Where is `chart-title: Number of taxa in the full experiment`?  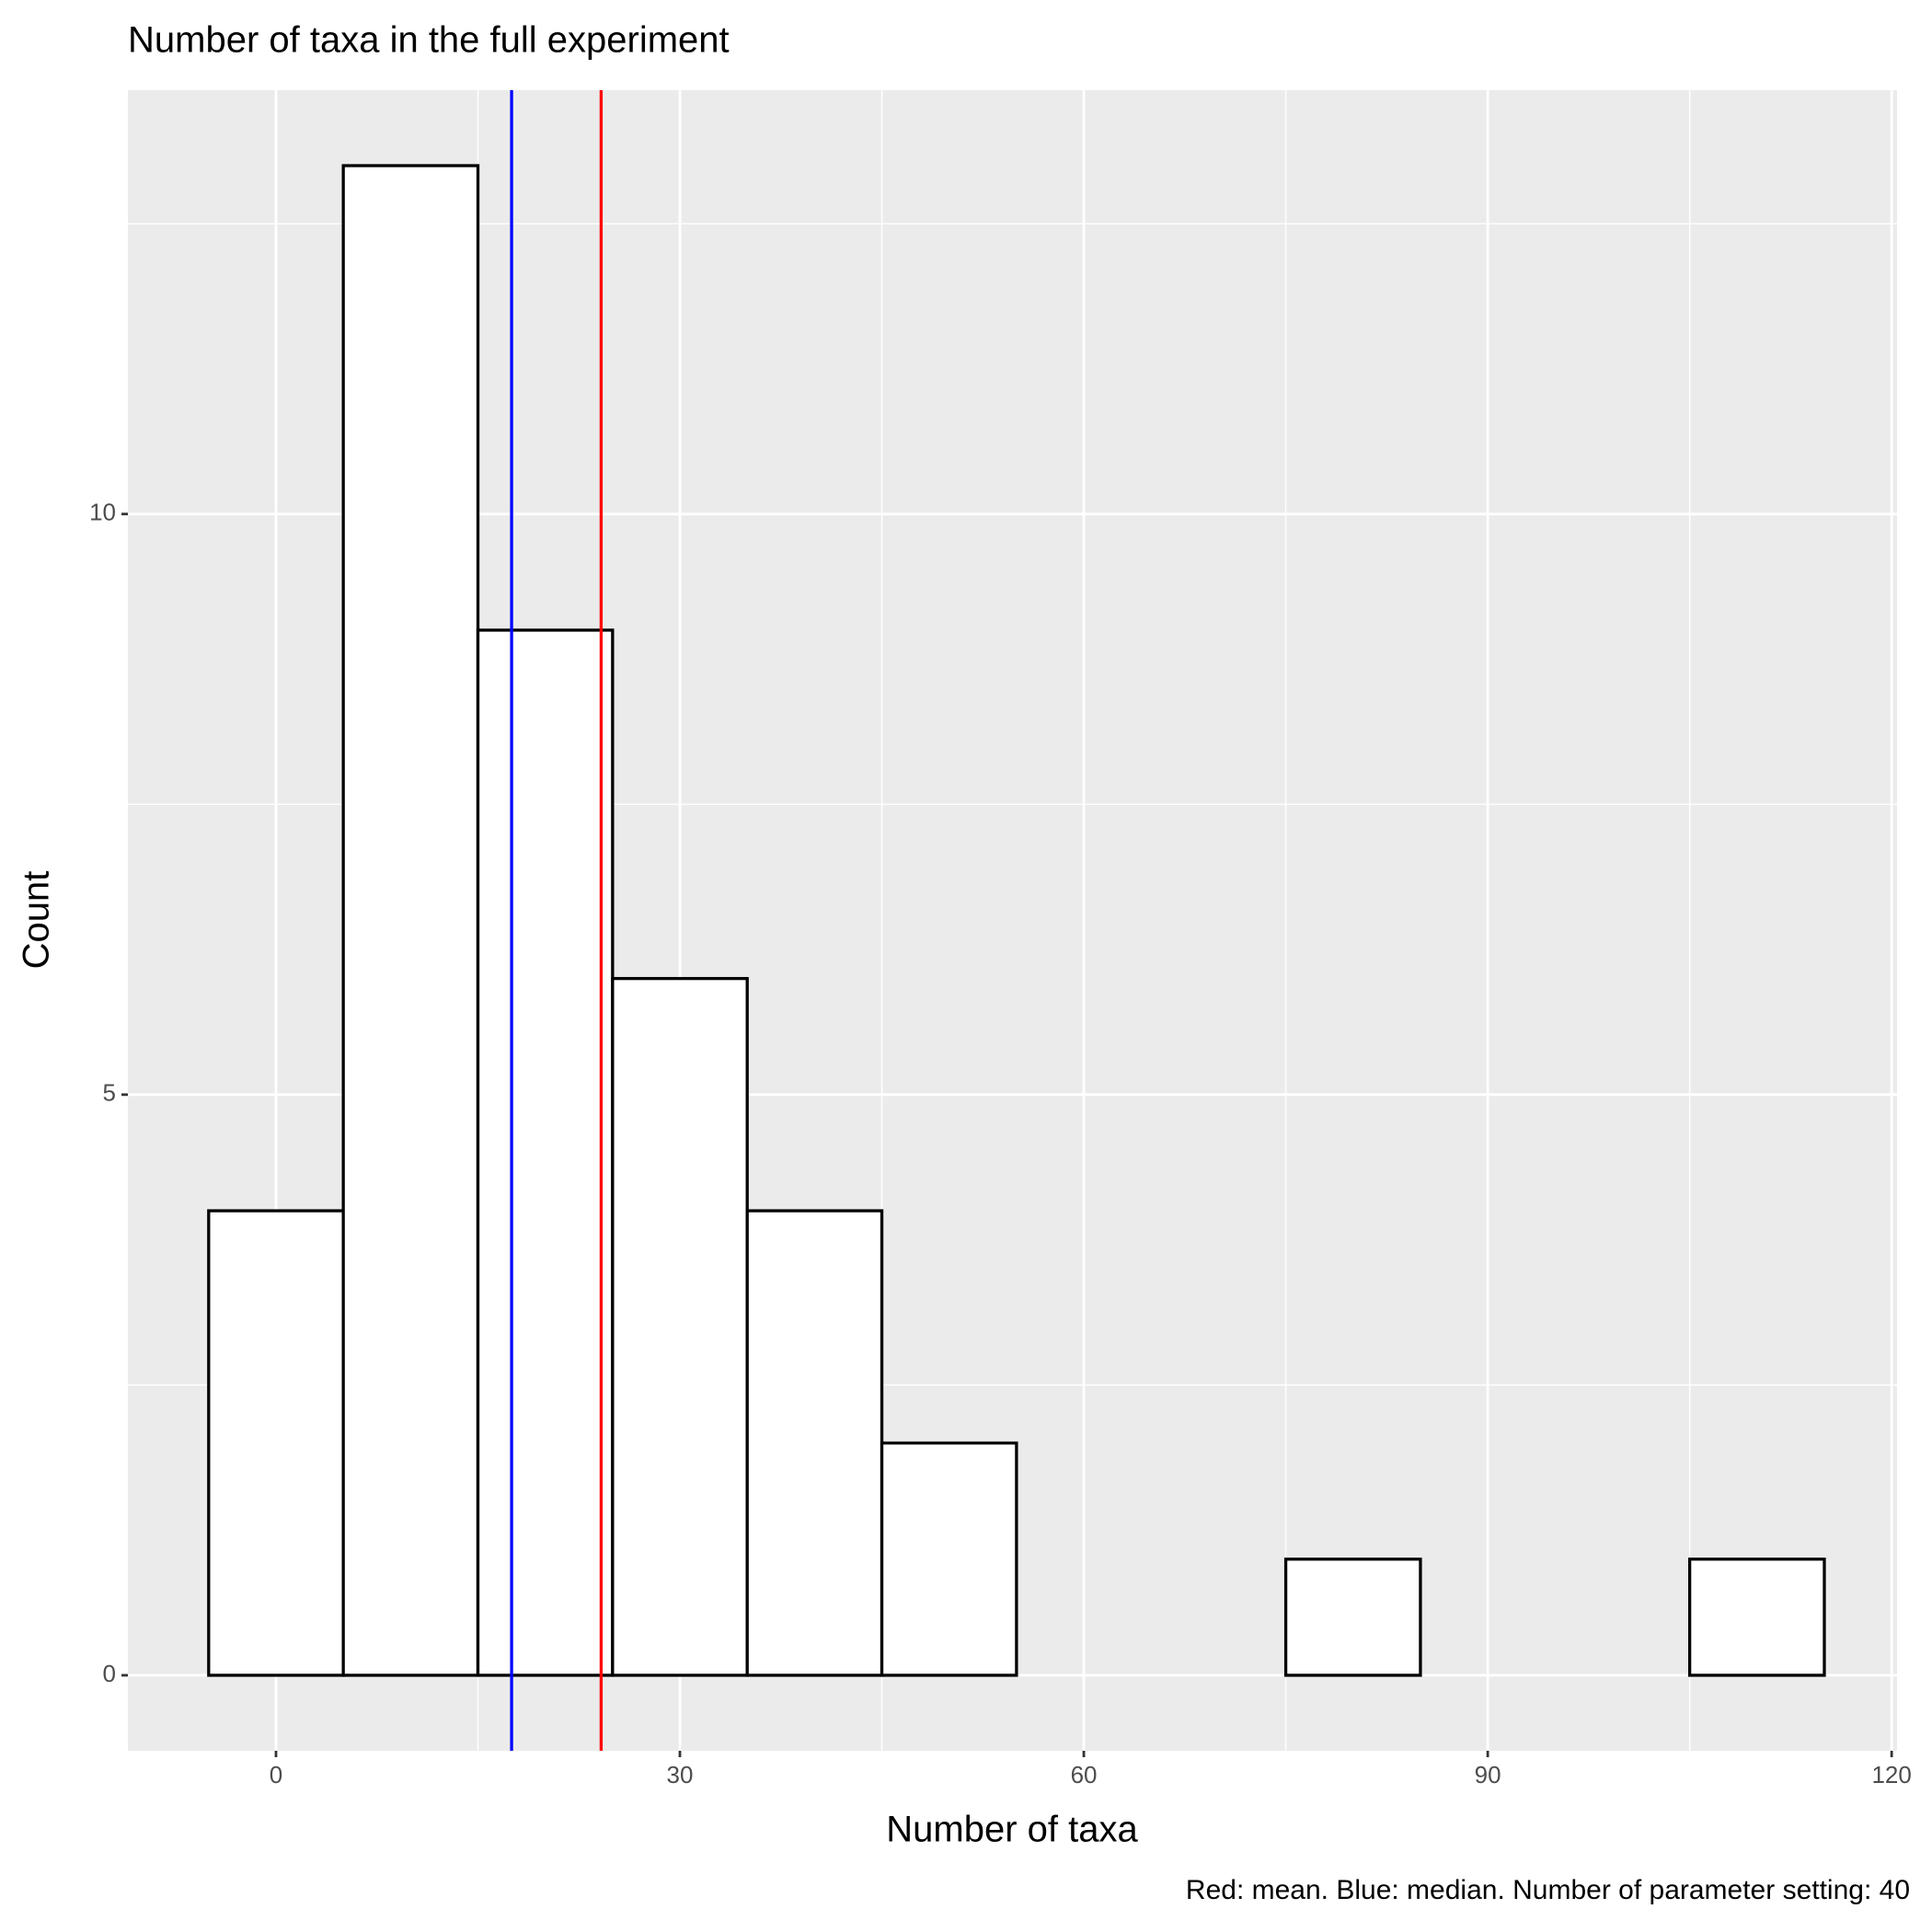
chart-title: Number of taxa in the full experiment is located at coordinates (429, 40).